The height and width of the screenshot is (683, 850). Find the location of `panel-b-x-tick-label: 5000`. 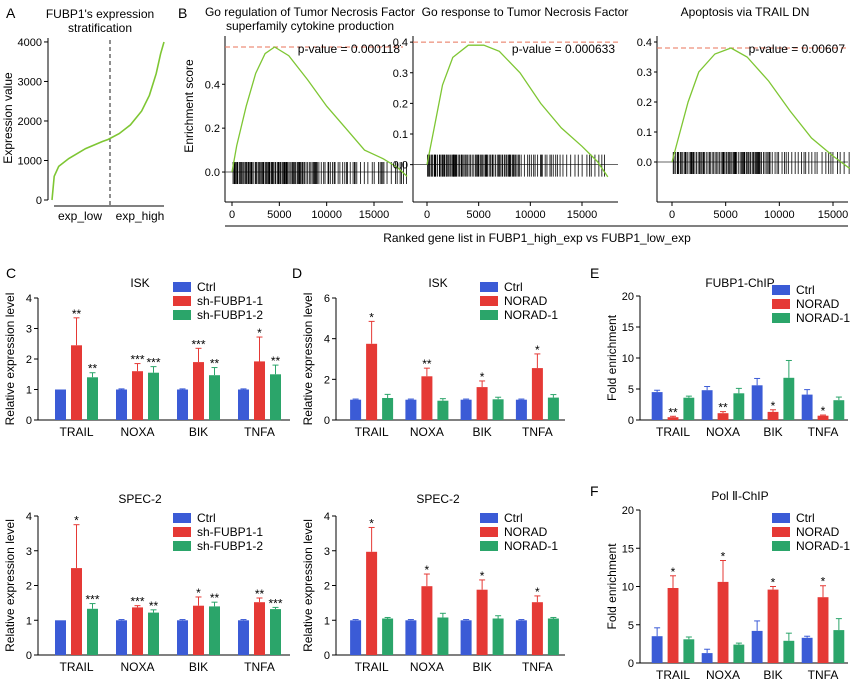

panel-b-x-tick-label: 5000 is located at coordinates (279, 215).